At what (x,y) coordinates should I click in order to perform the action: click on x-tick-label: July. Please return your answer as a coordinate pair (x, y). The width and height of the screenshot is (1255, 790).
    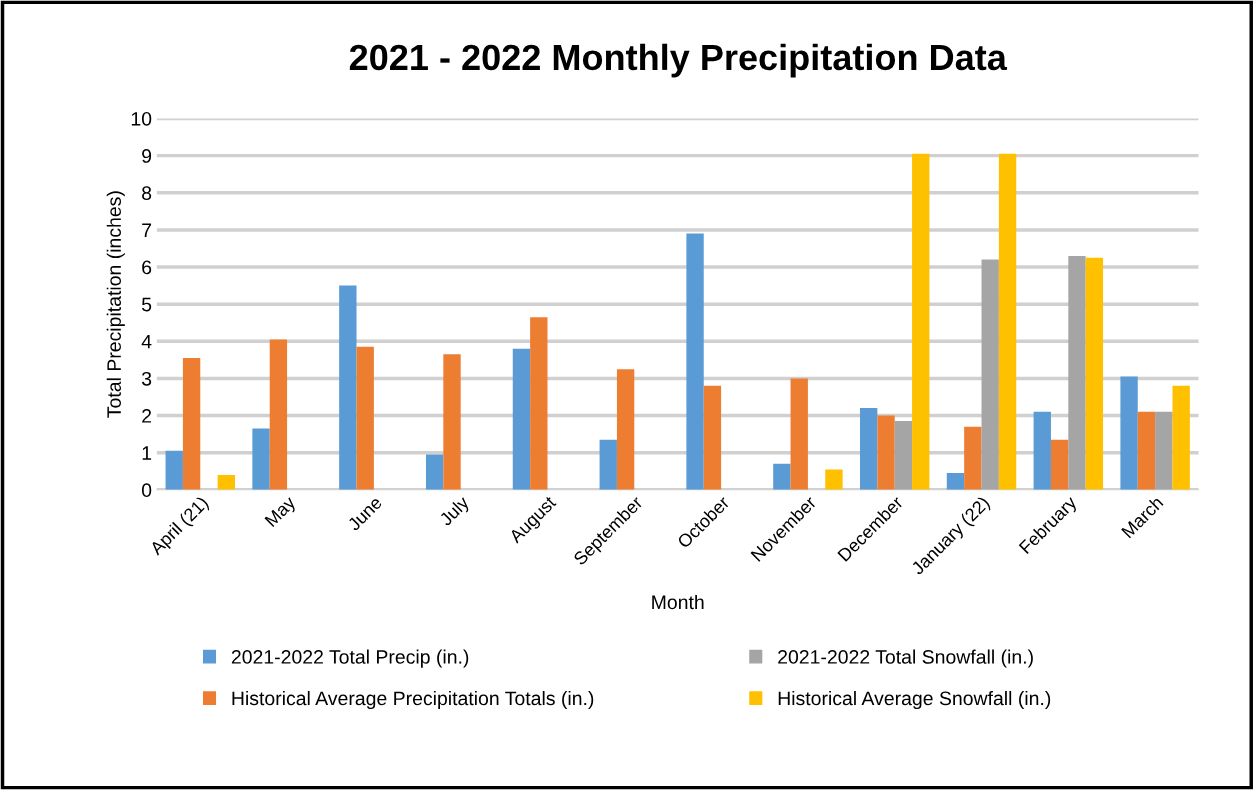
    Looking at the image, I should click on (455, 512).